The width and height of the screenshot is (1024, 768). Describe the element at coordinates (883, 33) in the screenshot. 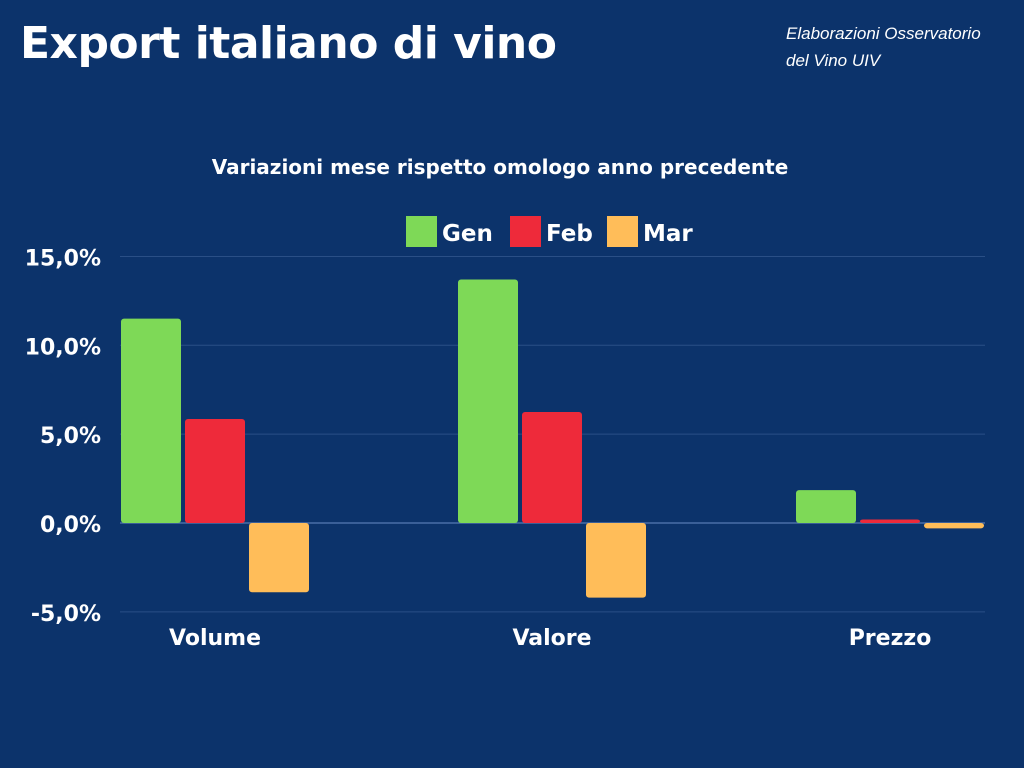

I see `source-line: Elaborazioni Osservatorio` at that location.